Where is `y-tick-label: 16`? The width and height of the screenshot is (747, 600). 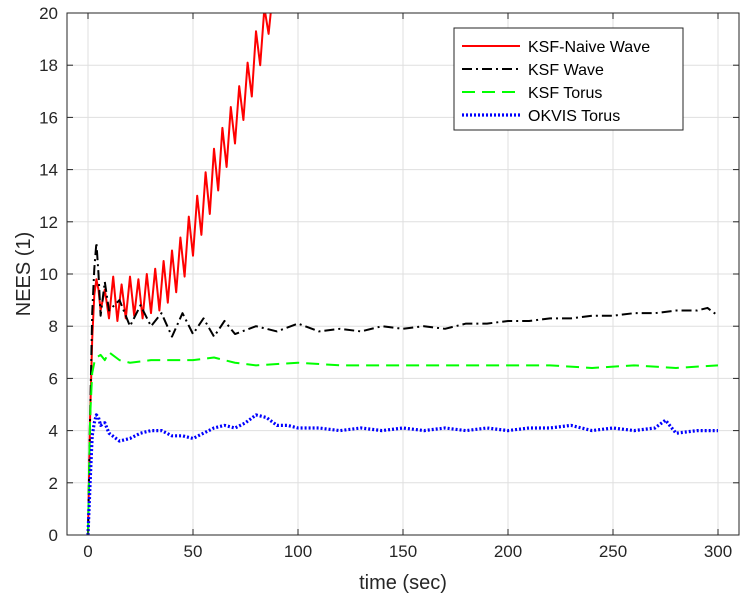 y-tick-label: 16 is located at coordinates (48, 117).